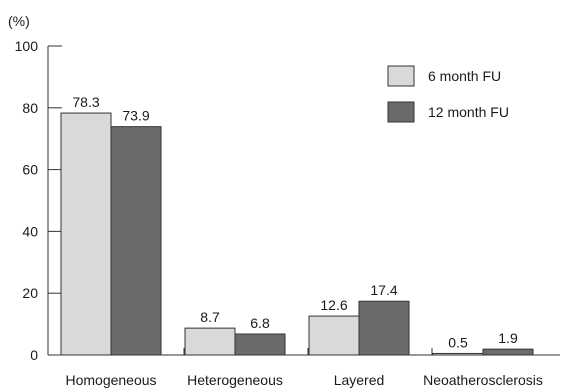  Describe the element at coordinates (260, 323) in the screenshot. I see `bar-value-label: 6.8` at that location.